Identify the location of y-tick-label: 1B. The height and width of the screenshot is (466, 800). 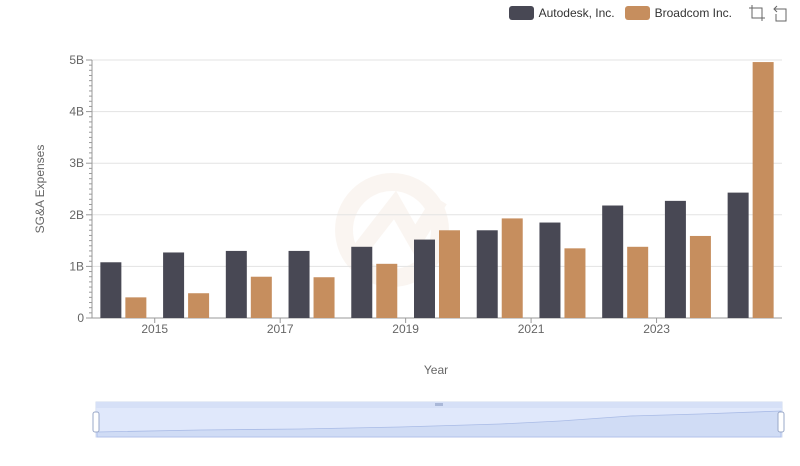
(76, 266).